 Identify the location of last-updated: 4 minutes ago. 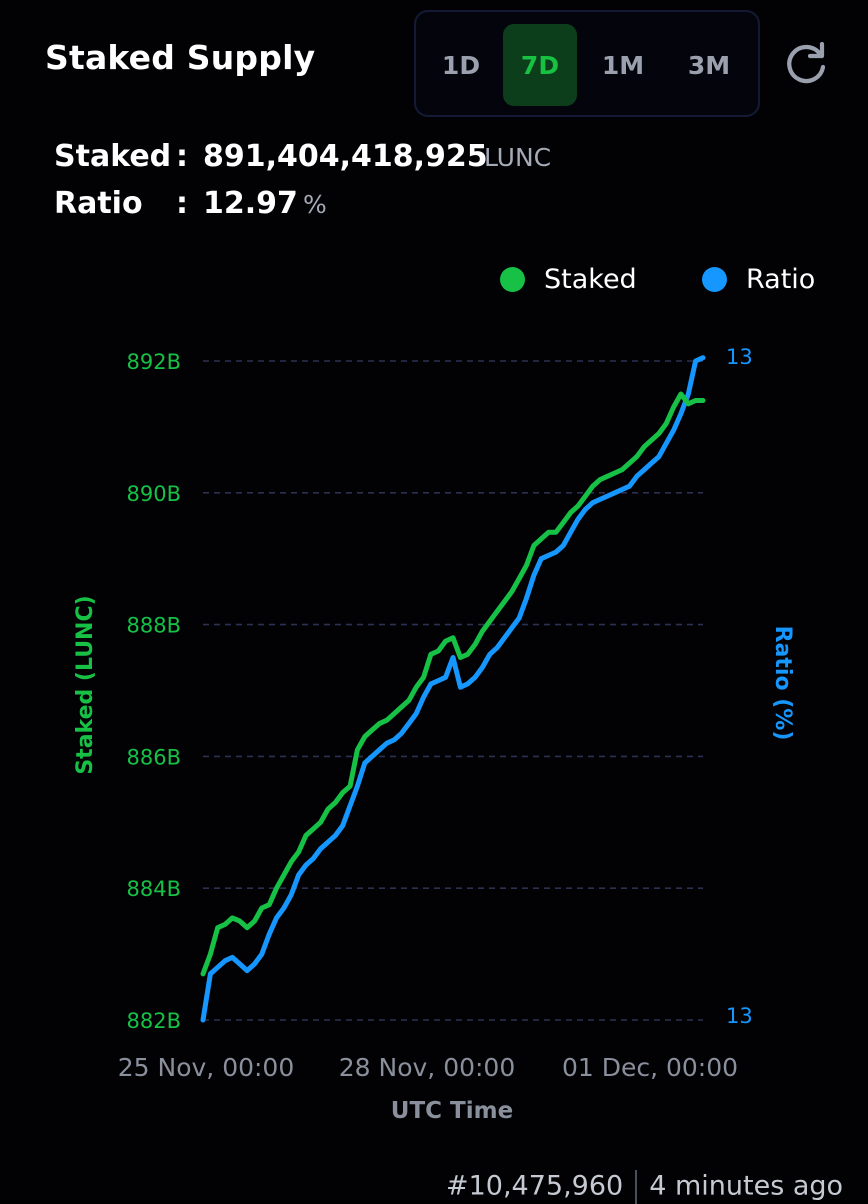
(746, 1186).